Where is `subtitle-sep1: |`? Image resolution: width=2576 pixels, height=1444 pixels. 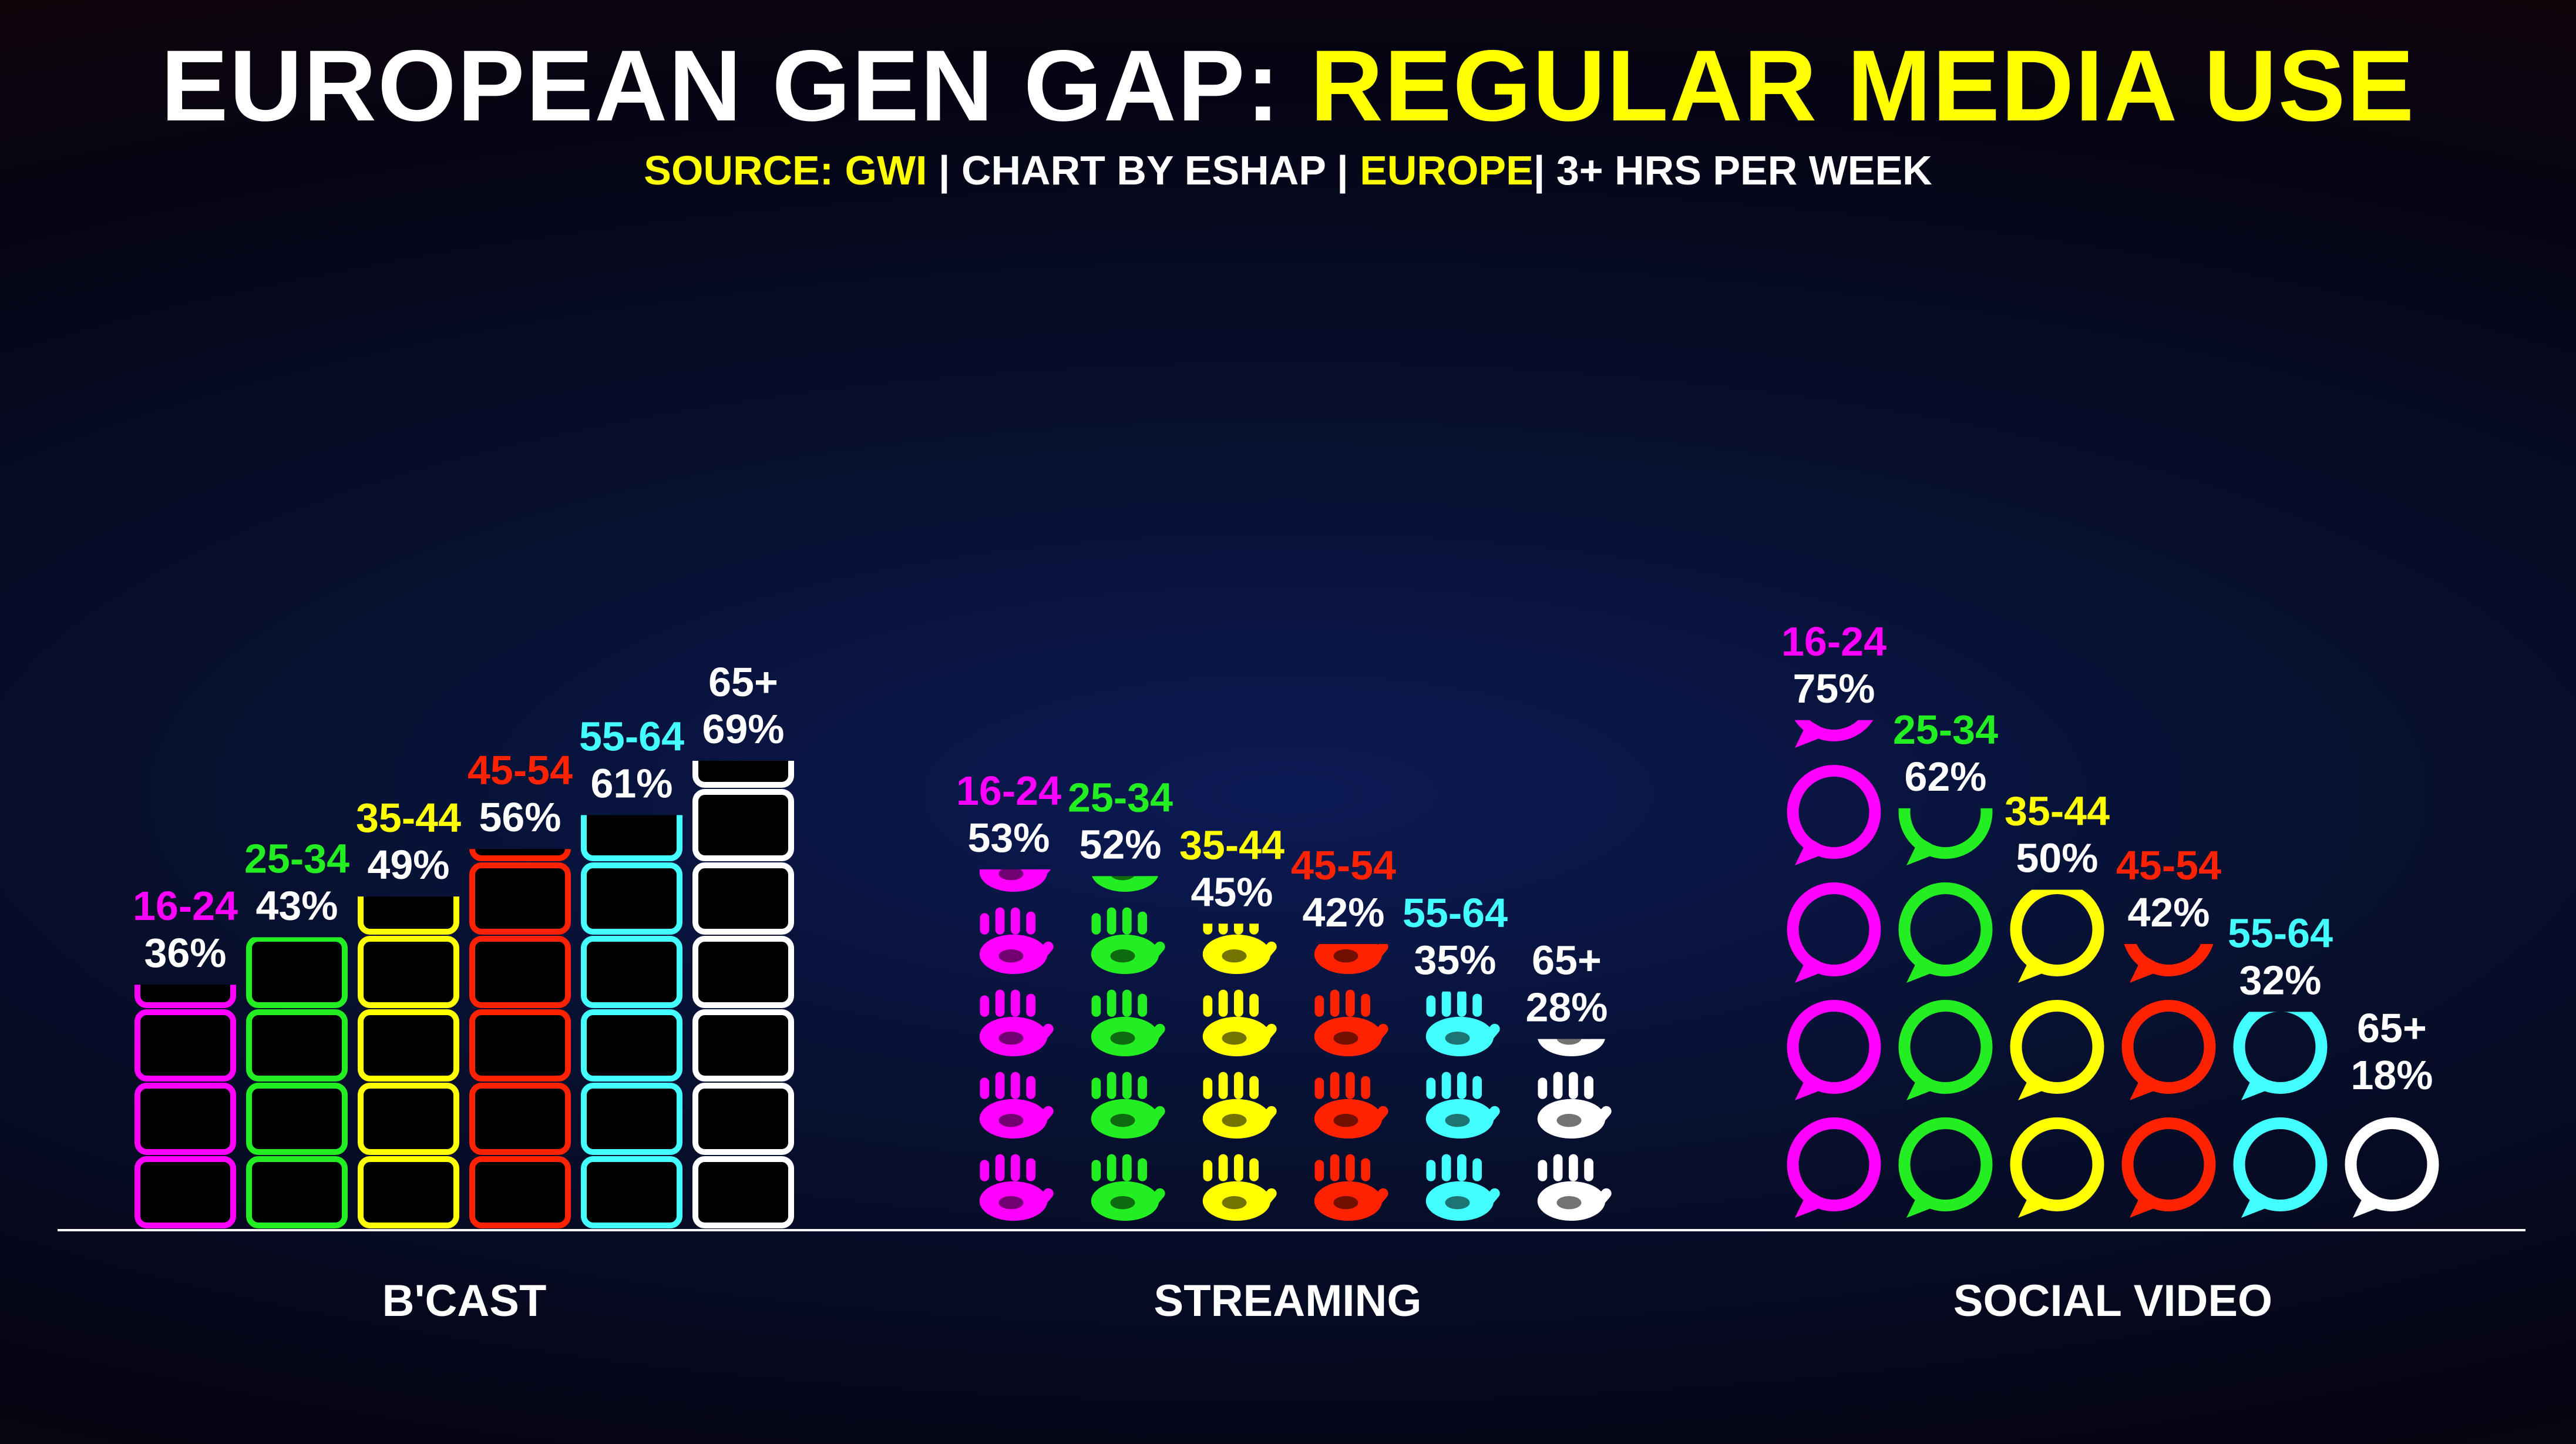 subtitle-sep1: | is located at coordinates (944, 170).